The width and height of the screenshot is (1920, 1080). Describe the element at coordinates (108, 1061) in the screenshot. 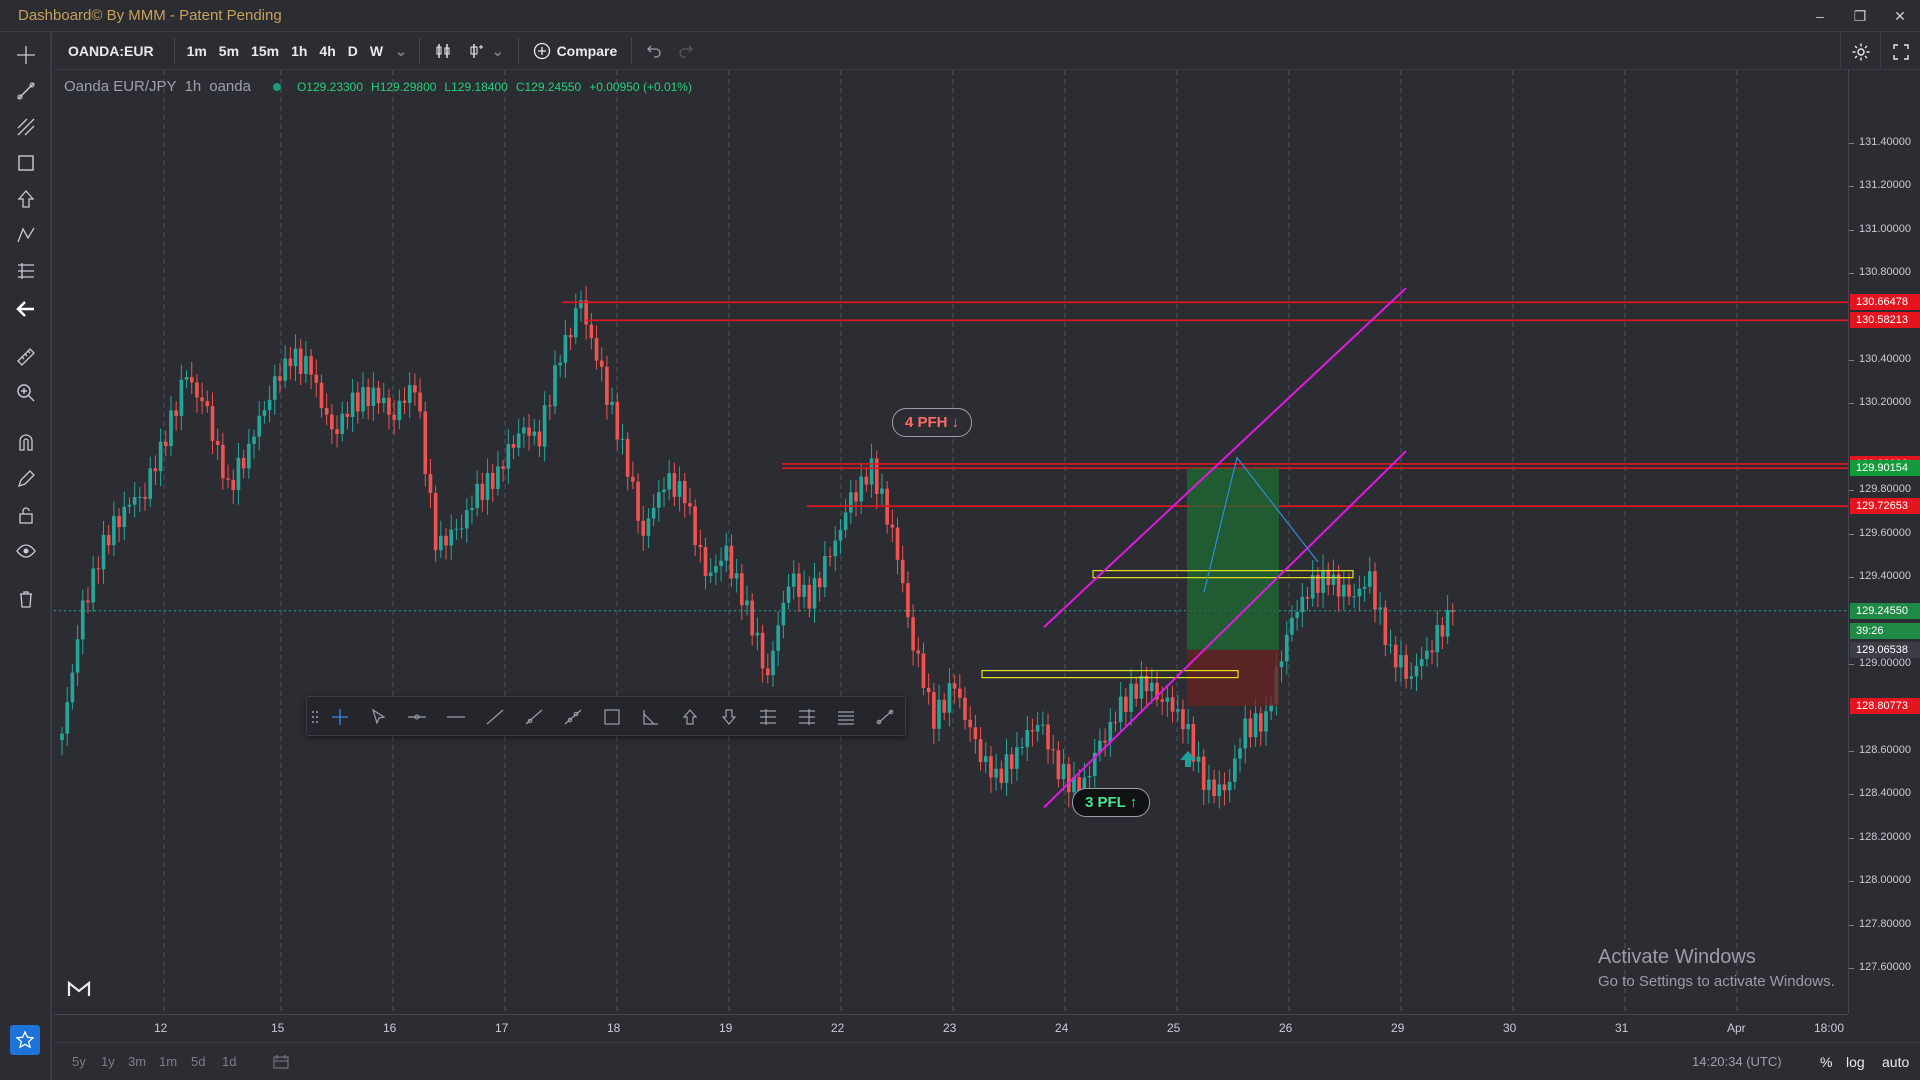

I see `range-1y: 1y` at that location.